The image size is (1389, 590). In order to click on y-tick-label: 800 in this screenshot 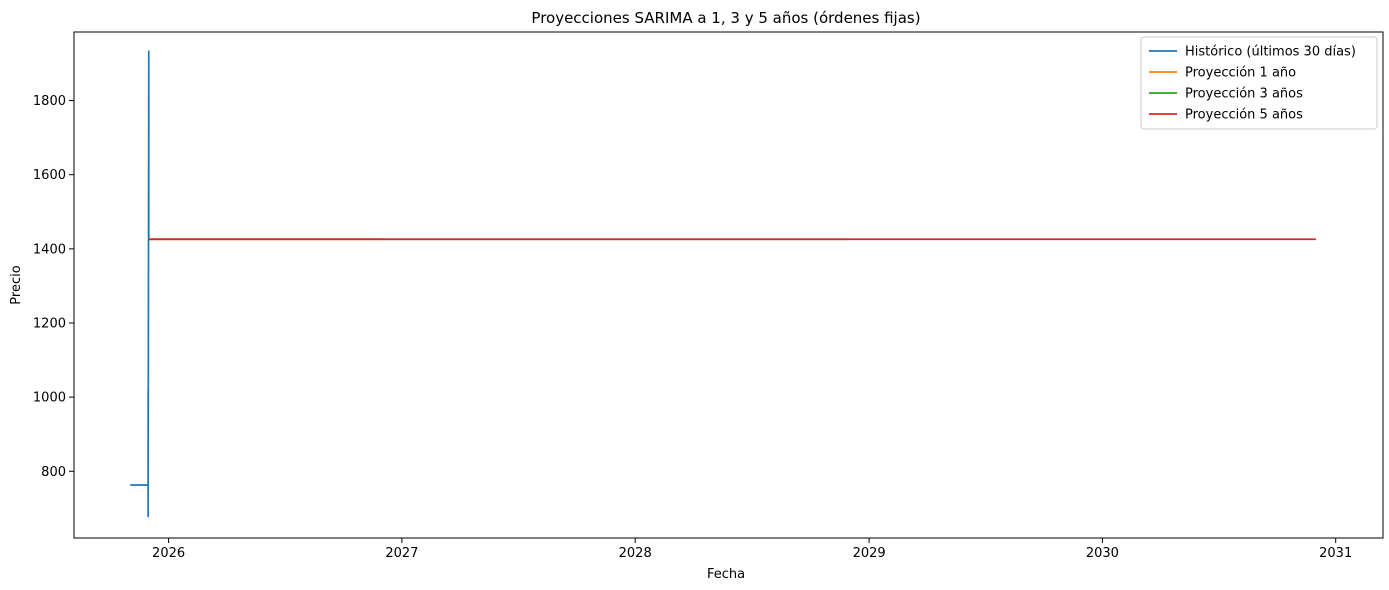, I will do `click(53, 472)`.